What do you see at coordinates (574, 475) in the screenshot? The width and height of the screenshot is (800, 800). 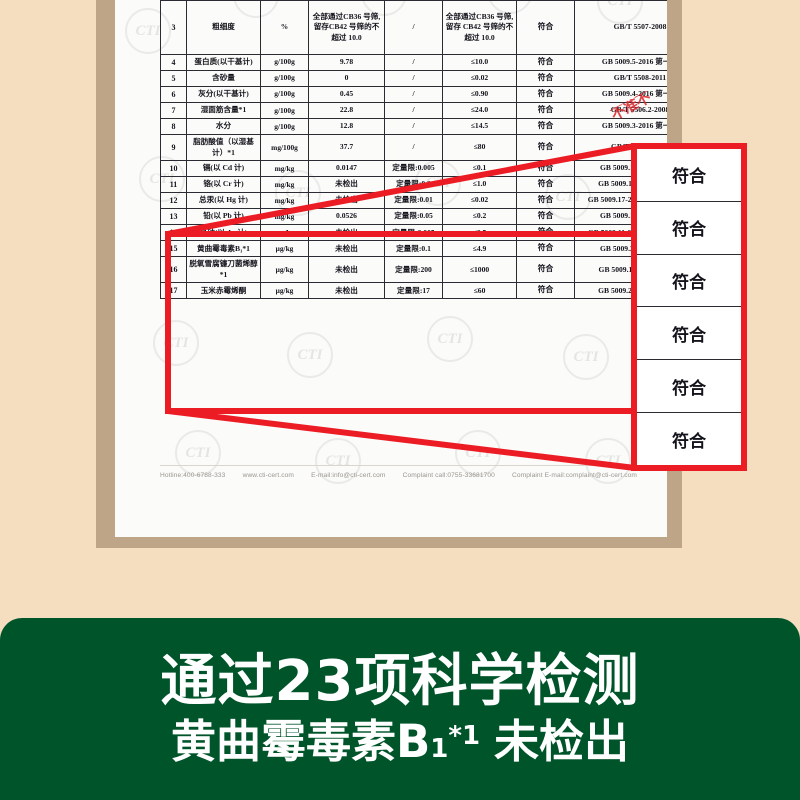 I see `footer-complaint-email: Complaint E-mail:complaint@cti-cert.com` at bounding box center [574, 475].